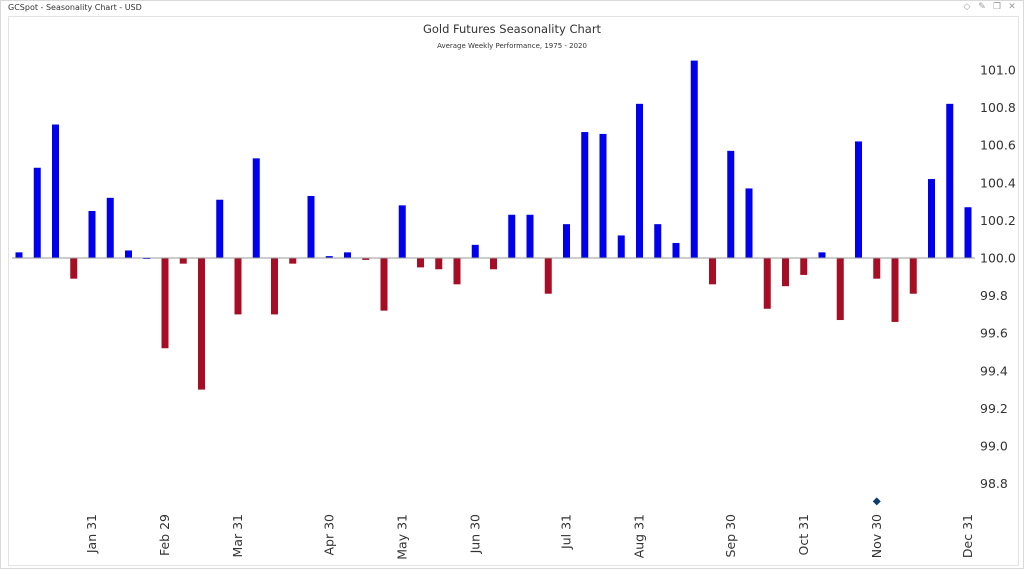 Image resolution: width=1024 pixels, height=569 pixels. What do you see at coordinates (328, 535) in the screenshot?
I see `x-tick-label: Apr 30` at bounding box center [328, 535].